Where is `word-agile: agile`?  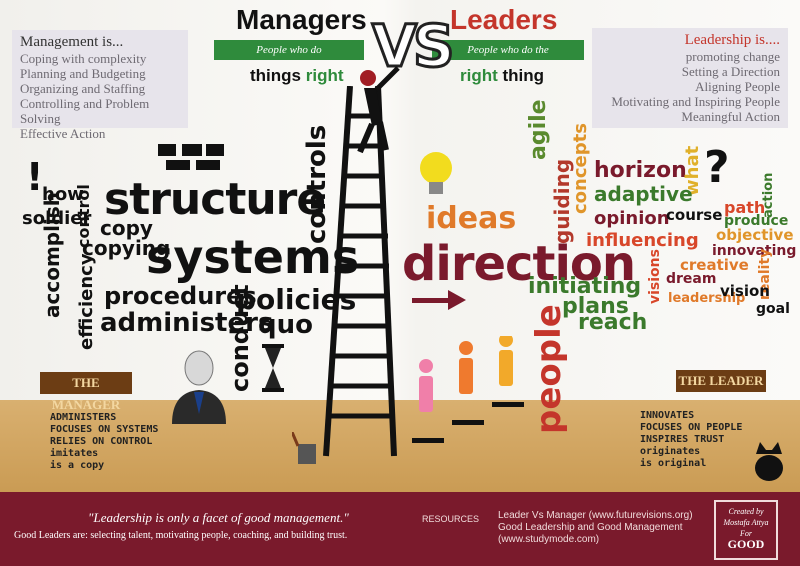
word-agile: agile is located at coordinates (538, 129).